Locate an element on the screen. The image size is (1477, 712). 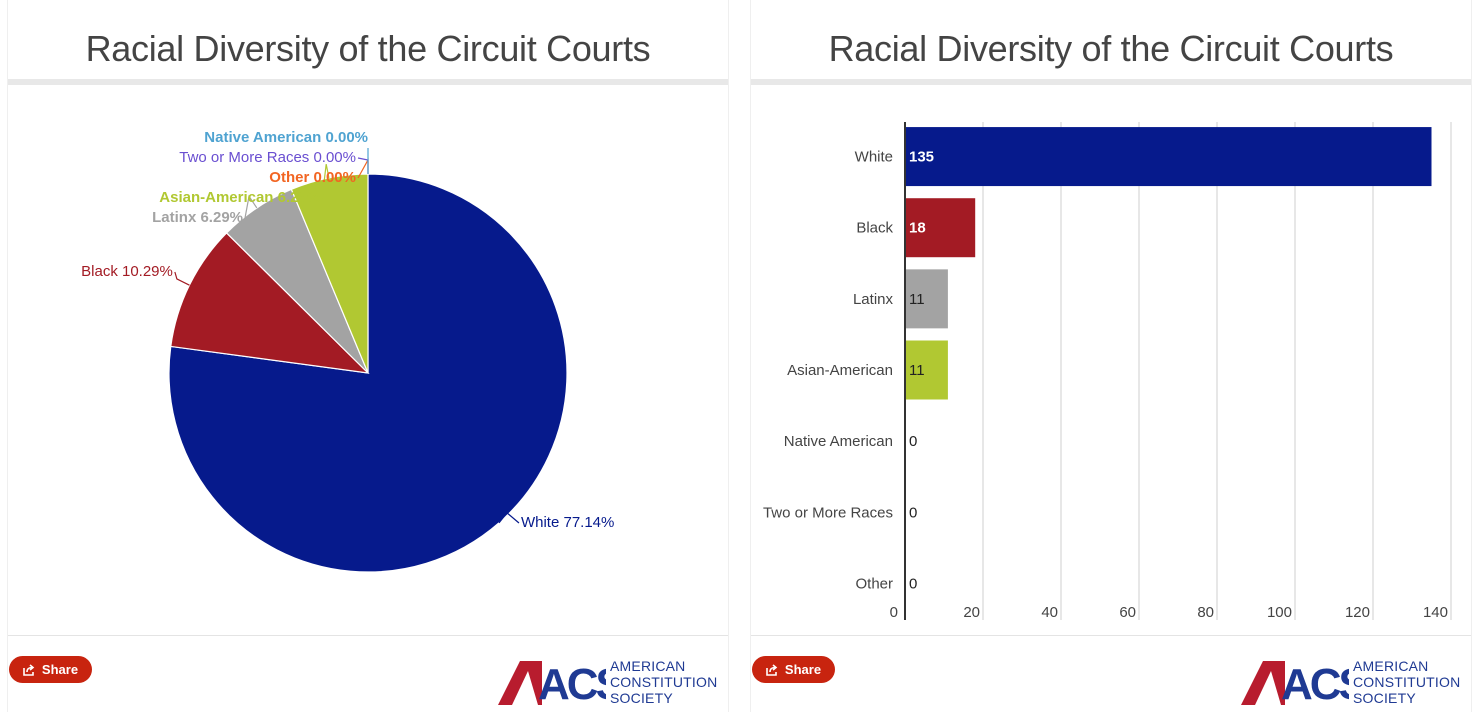
bar-value-label-black: 18 is located at coordinates (917, 228).